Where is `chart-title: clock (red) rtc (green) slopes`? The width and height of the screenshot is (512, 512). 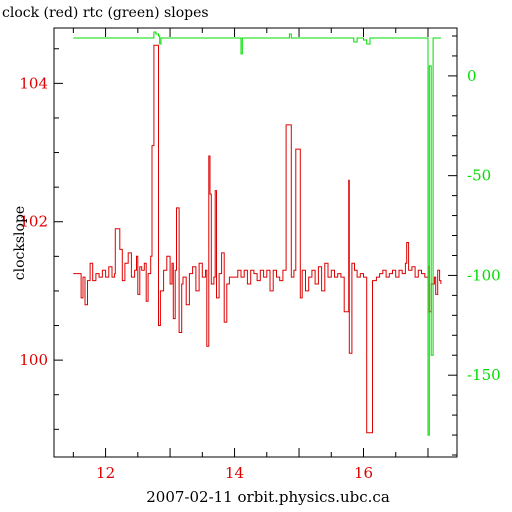 chart-title: clock (red) rtc (green) slopes is located at coordinates (105, 13).